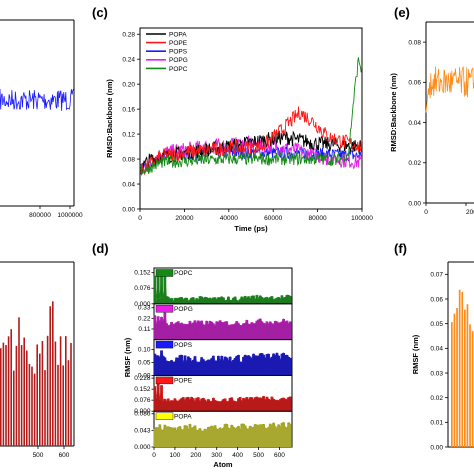  What do you see at coordinates (470, 212) in the screenshot?
I see `x-tick-label: 2000` at bounding box center [470, 212].